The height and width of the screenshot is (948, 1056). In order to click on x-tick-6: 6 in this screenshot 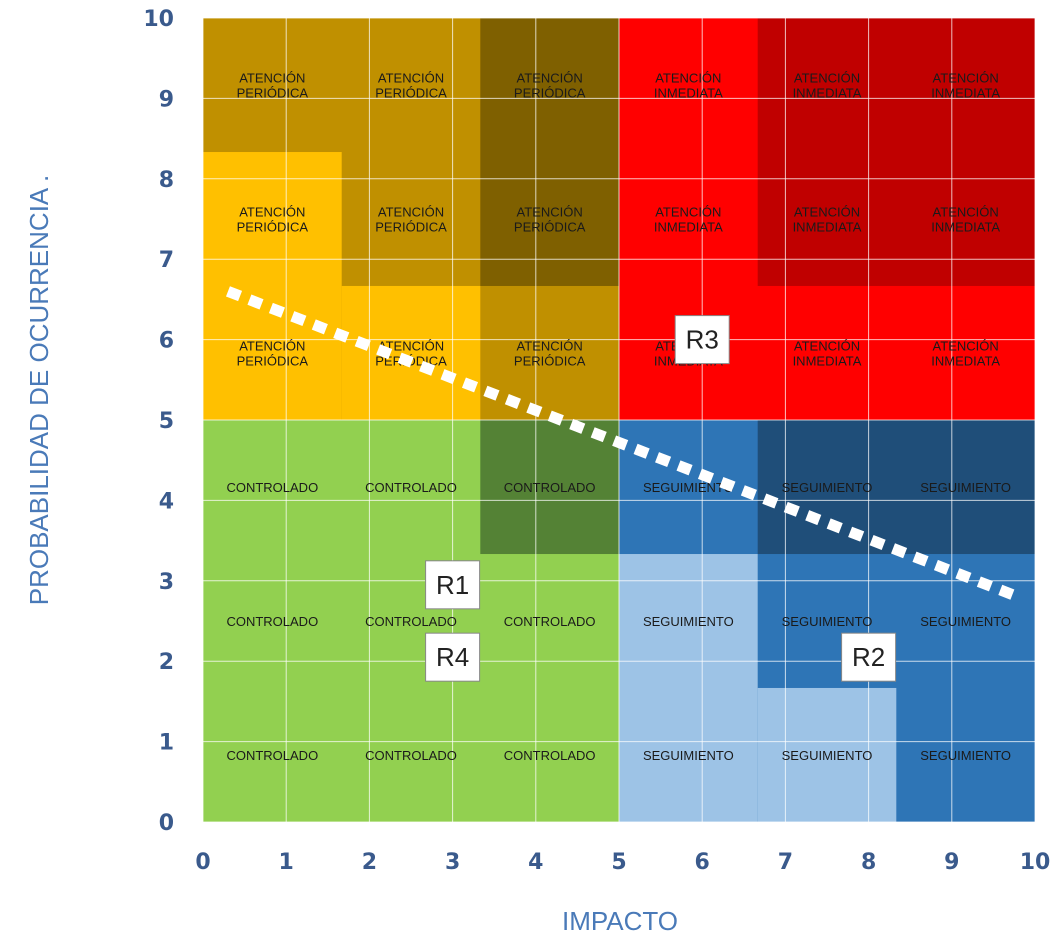, I will do `click(702, 862)`.